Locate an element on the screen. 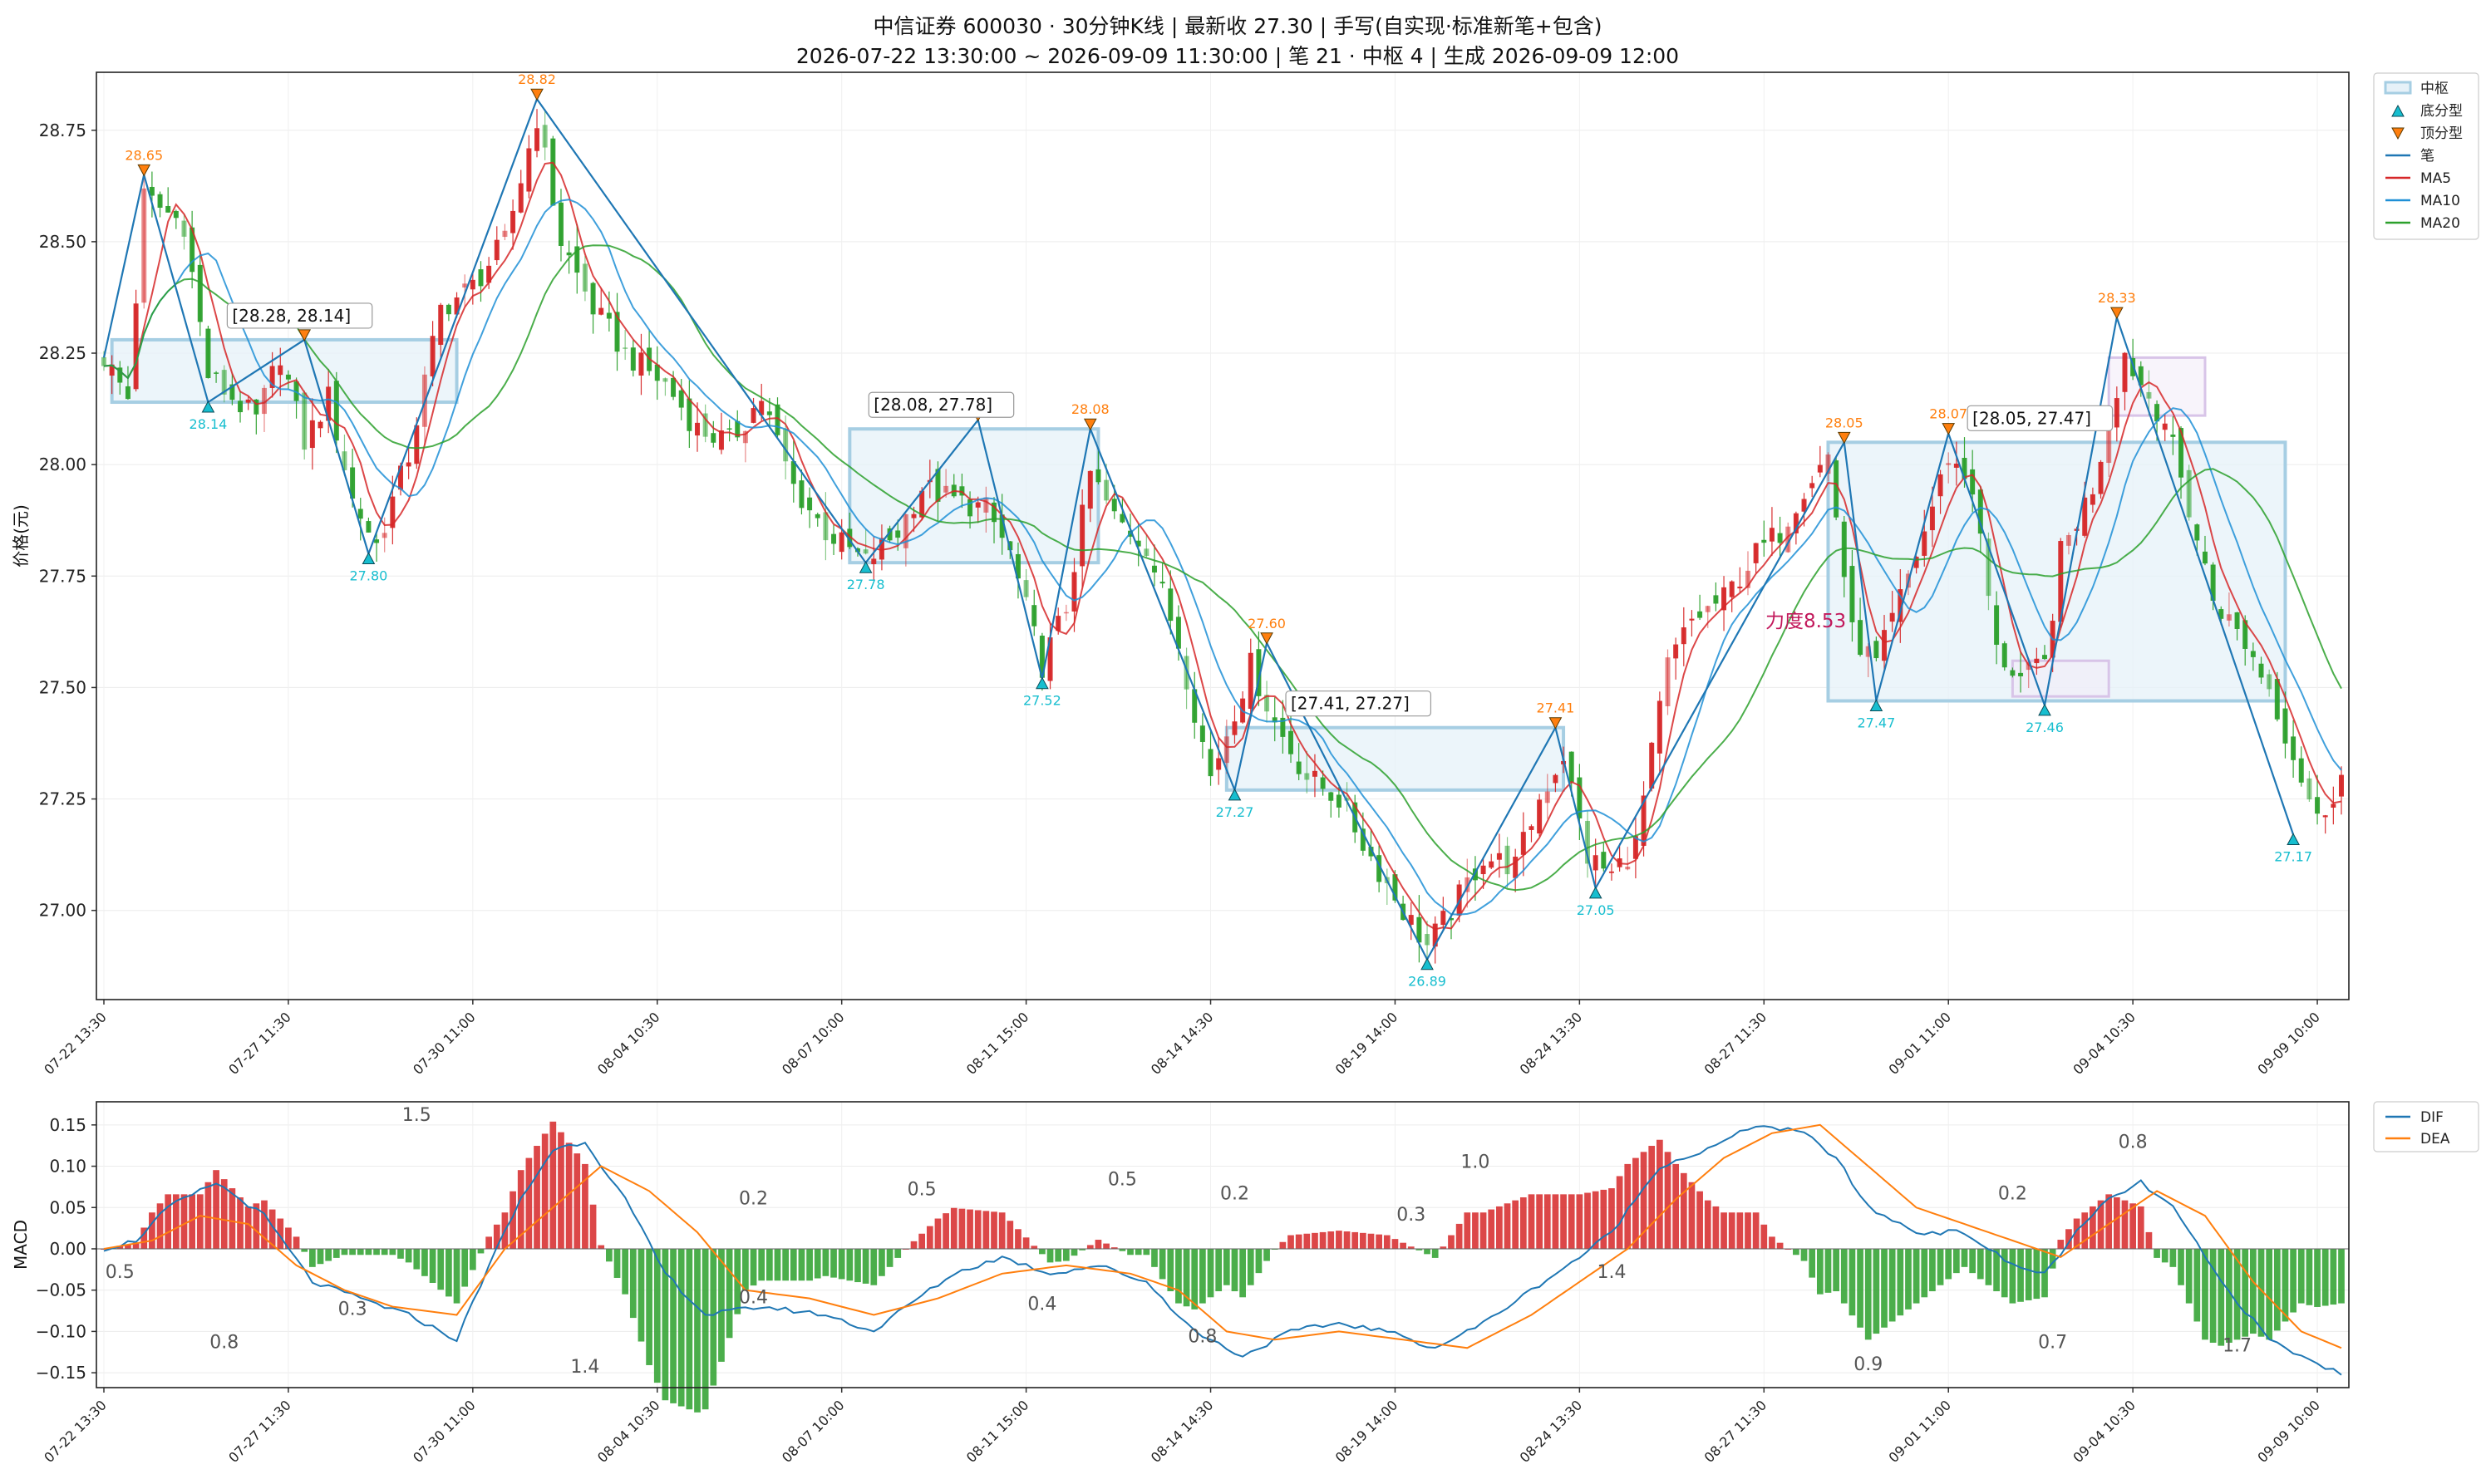  zhongshu-label-box is located at coordinates (2040, 418).